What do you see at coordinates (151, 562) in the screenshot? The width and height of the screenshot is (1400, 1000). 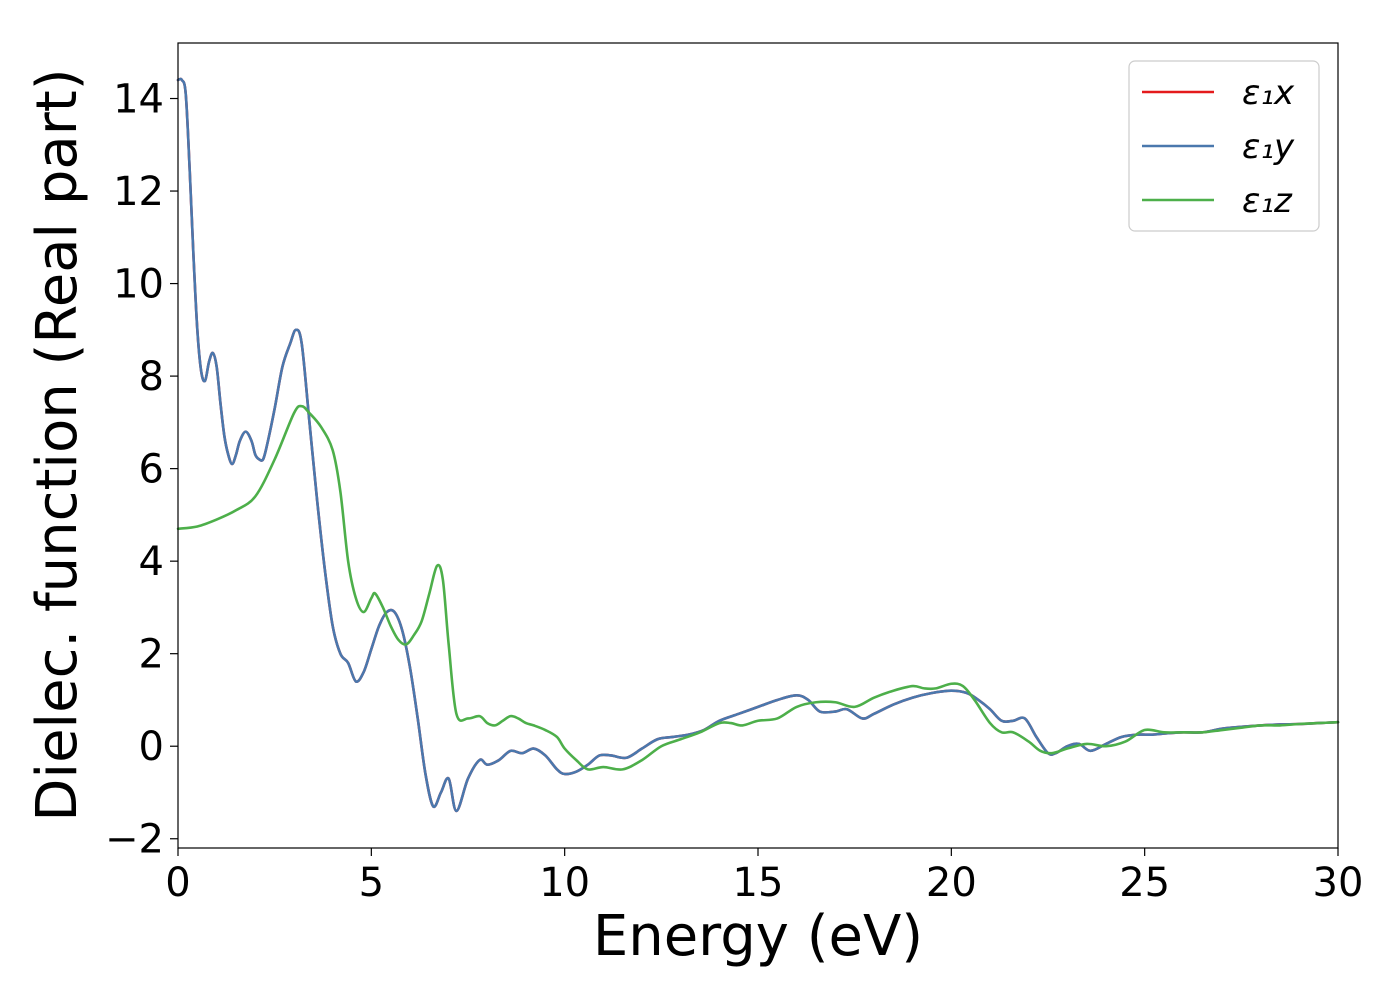 I see `y-tick-label-3: 4` at bounding box center [151, 562].